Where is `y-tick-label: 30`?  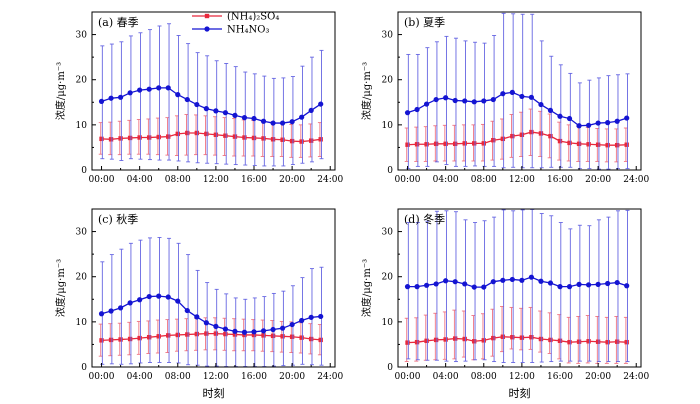 y-tick-label: 30 is located at coordinates (388, 233).